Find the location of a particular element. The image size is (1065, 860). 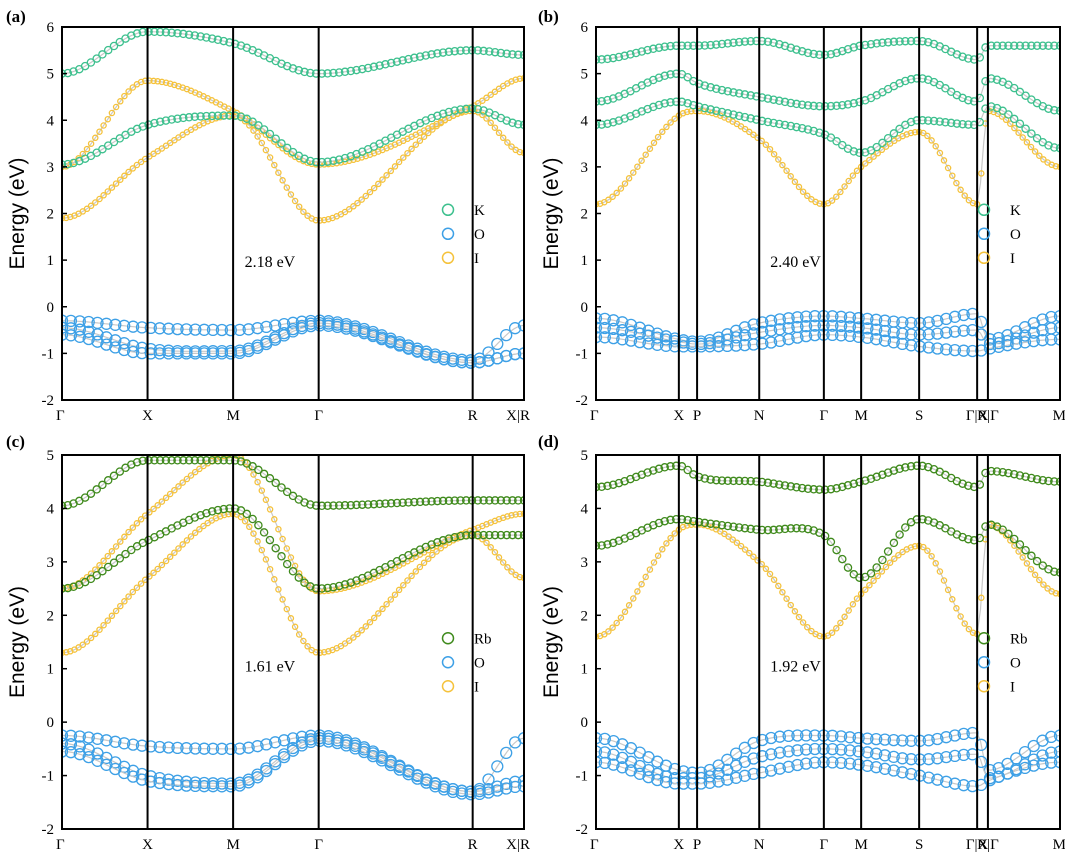

legend-label: I is located at coordinates (1012, 259).